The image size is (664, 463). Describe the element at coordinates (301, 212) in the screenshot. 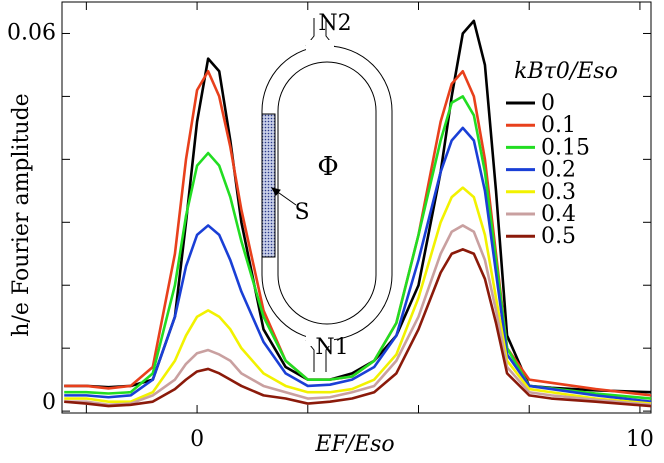

I see `annotation: S` at that location.